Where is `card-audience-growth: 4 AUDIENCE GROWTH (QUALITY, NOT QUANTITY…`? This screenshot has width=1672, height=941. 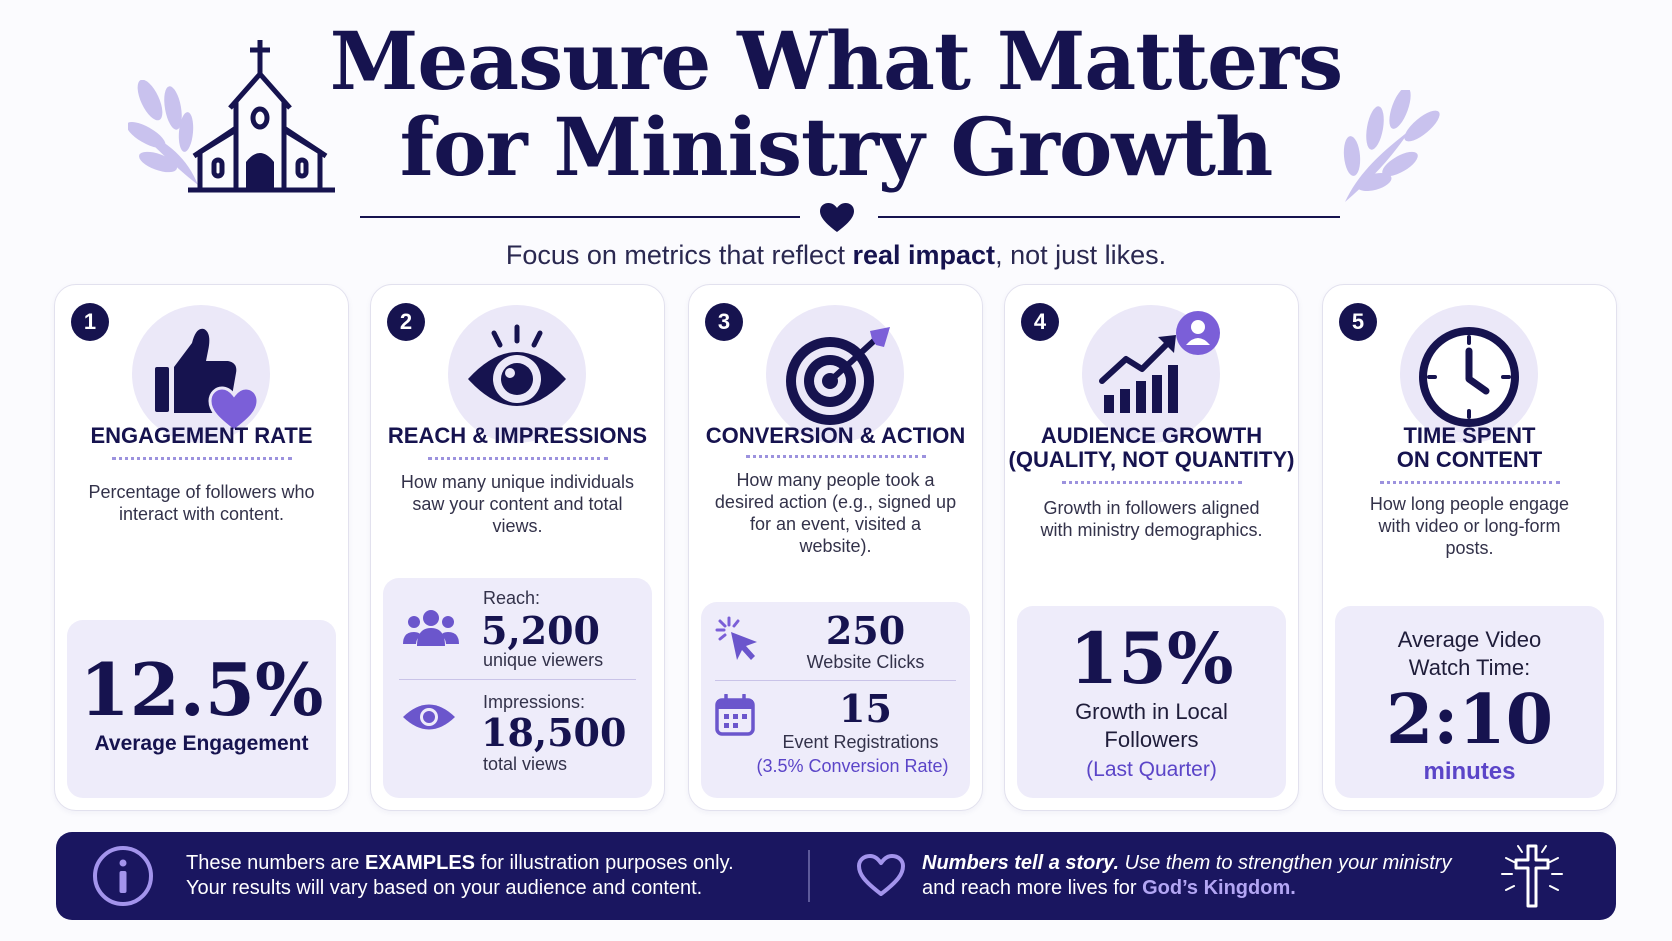
card-audience-growth: 4 AUDIENCE GROWTH (QUALITY, NOT QUANTITY… is located at coordinates (1151, 547).